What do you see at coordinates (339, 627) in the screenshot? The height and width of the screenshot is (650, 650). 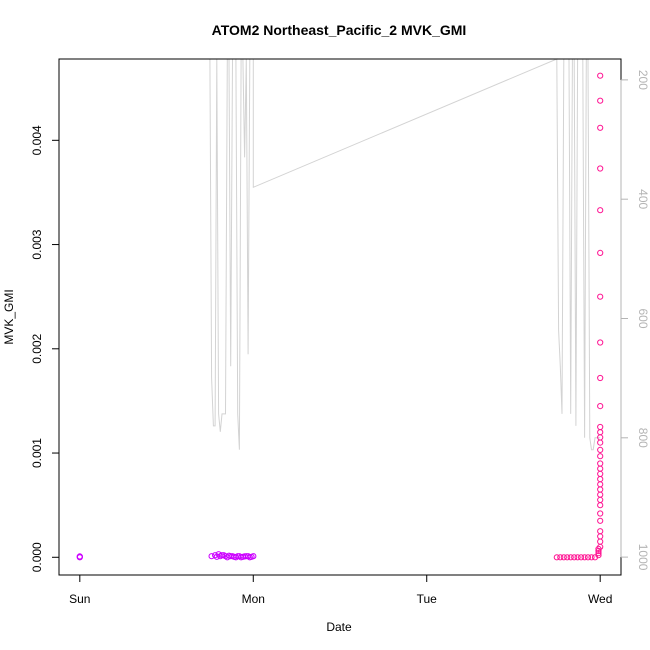 I see `x-axis-title: Date` at bounding box center [339, 627].